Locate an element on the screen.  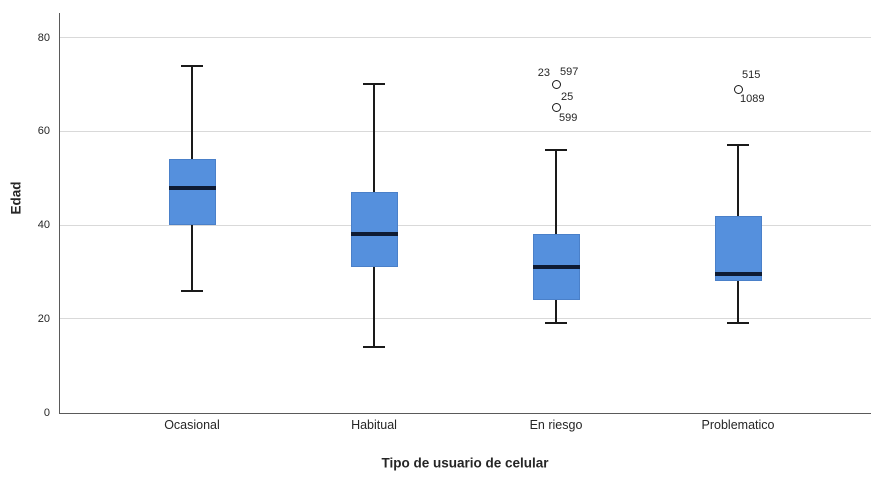
median-line-habitual is located at coordinates (374, 234).